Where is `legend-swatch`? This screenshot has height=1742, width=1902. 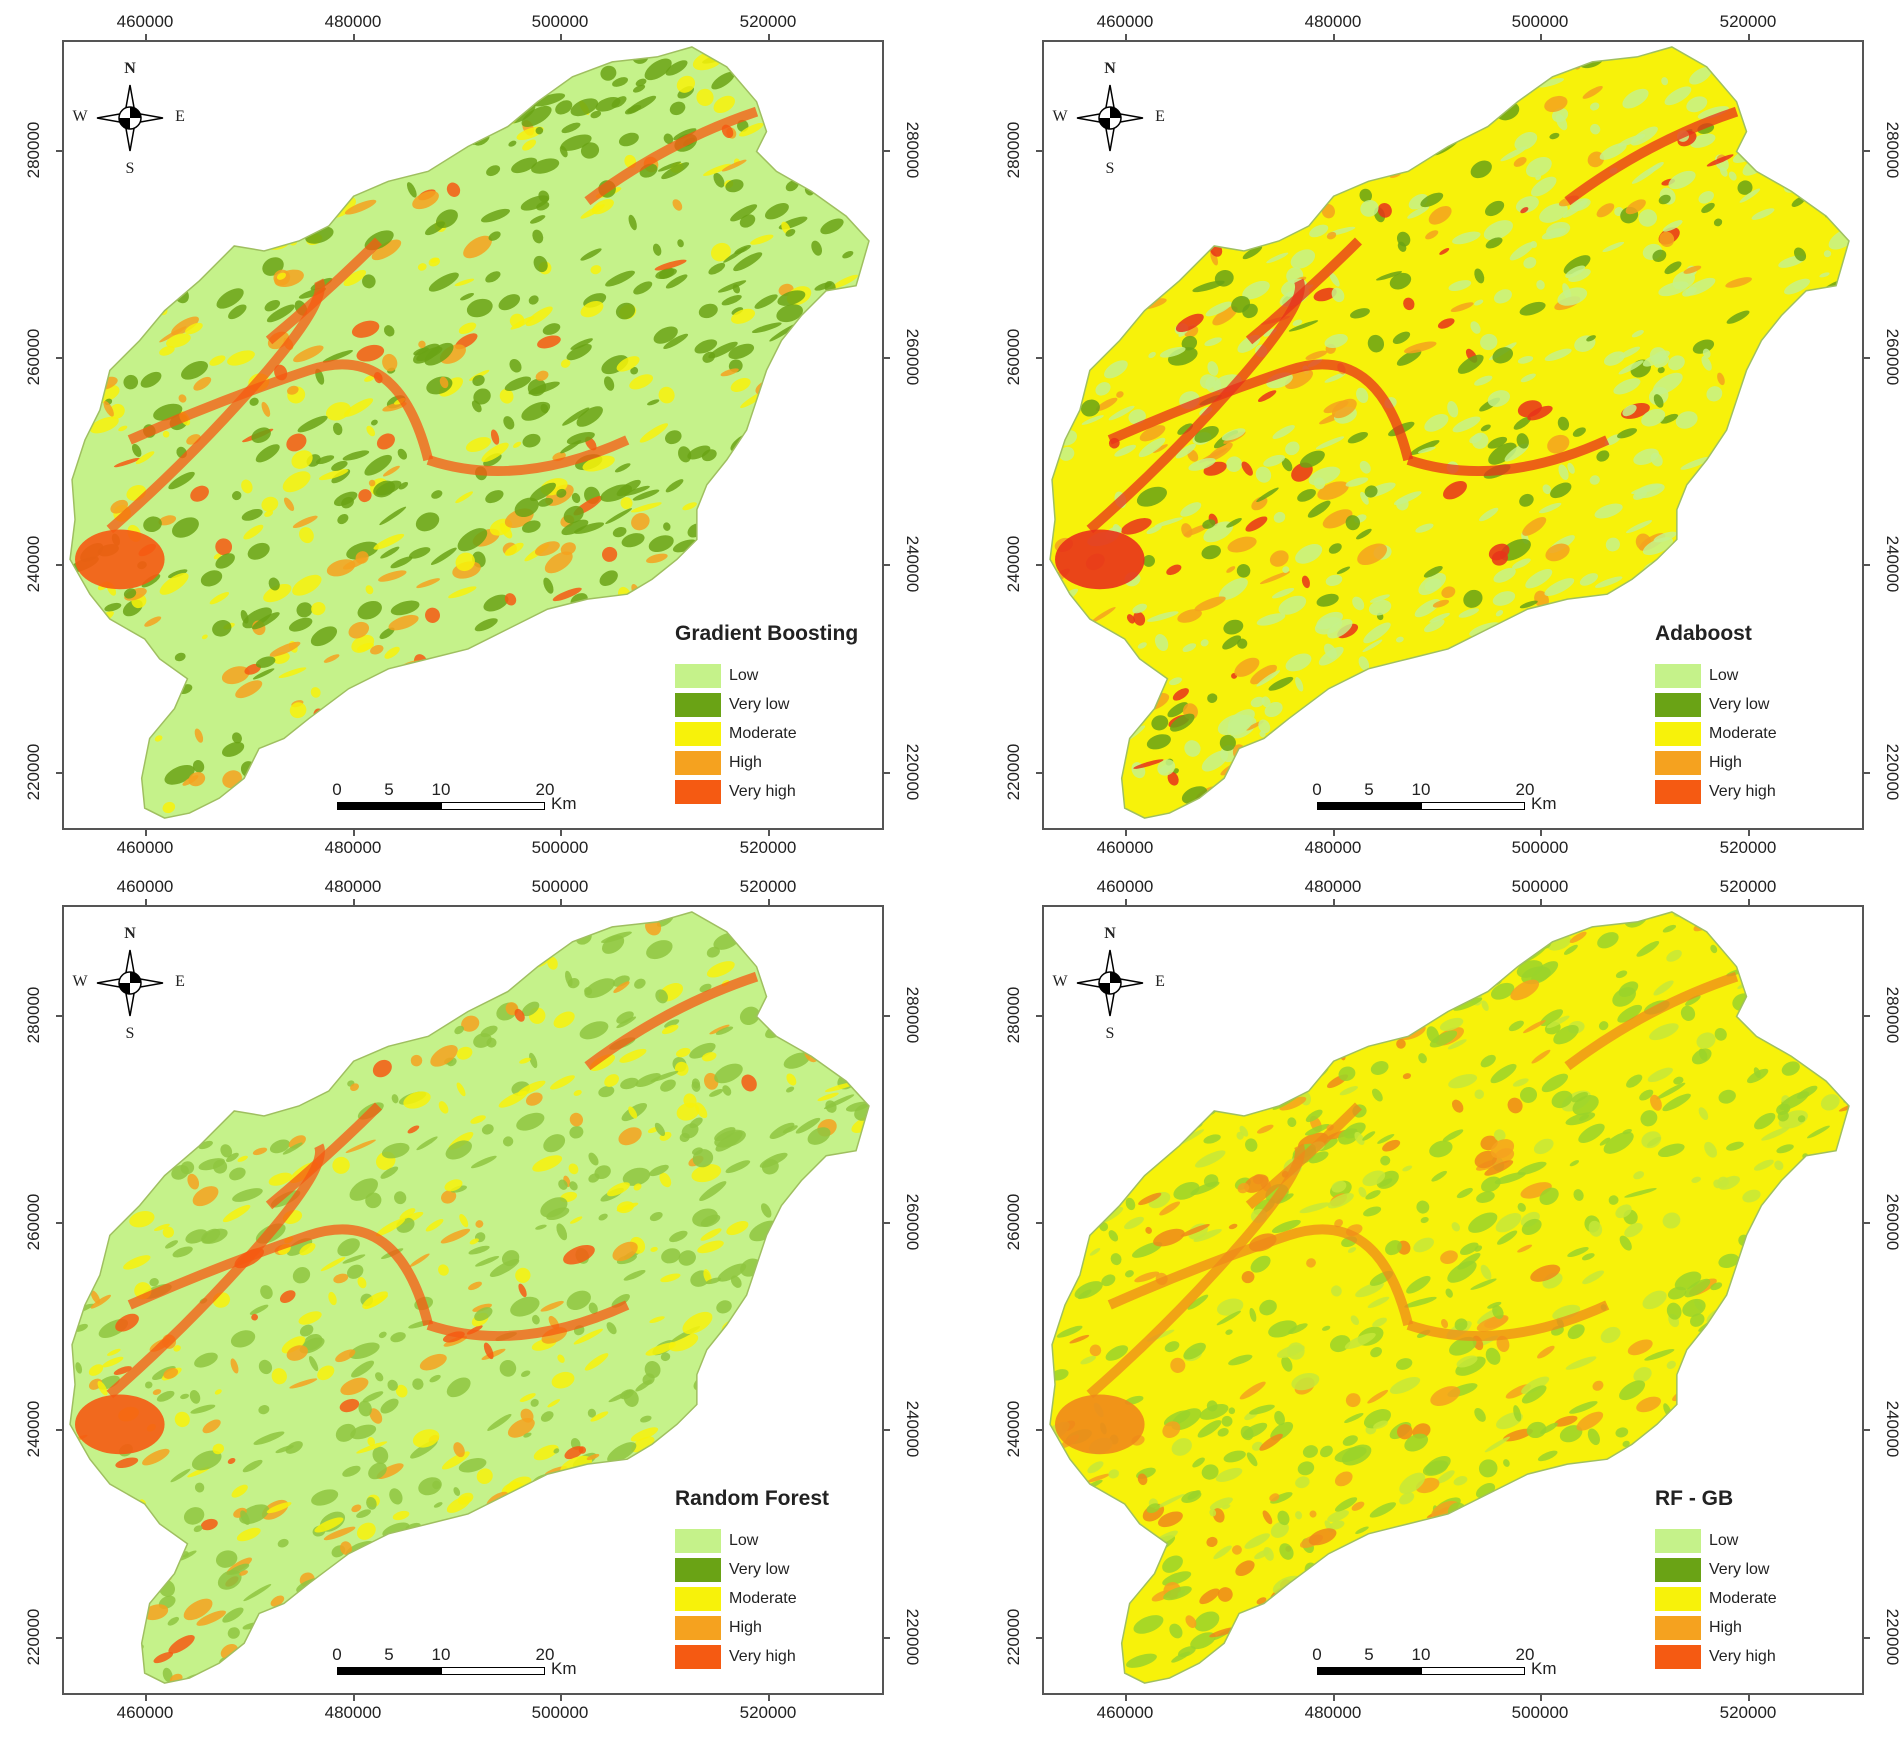 legend-swatch is located at coordinates (1678, 705).